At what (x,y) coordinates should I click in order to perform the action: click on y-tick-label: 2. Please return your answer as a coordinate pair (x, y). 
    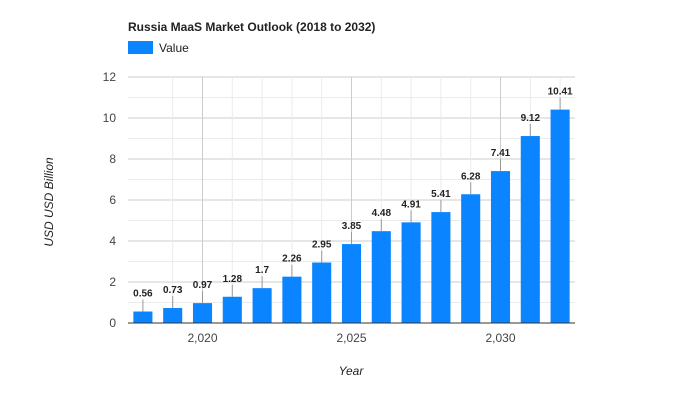
    Looking at the image, I should click on (112, 282).